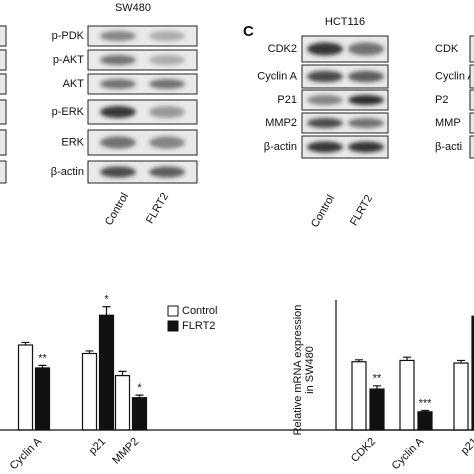 Image resolution: width=474 pixels, height=474 pixels. What do you see at coordinates (125, 451) in the screenshot?
I see `x-tick-label: MMP2` at bounding box center [125, 451].